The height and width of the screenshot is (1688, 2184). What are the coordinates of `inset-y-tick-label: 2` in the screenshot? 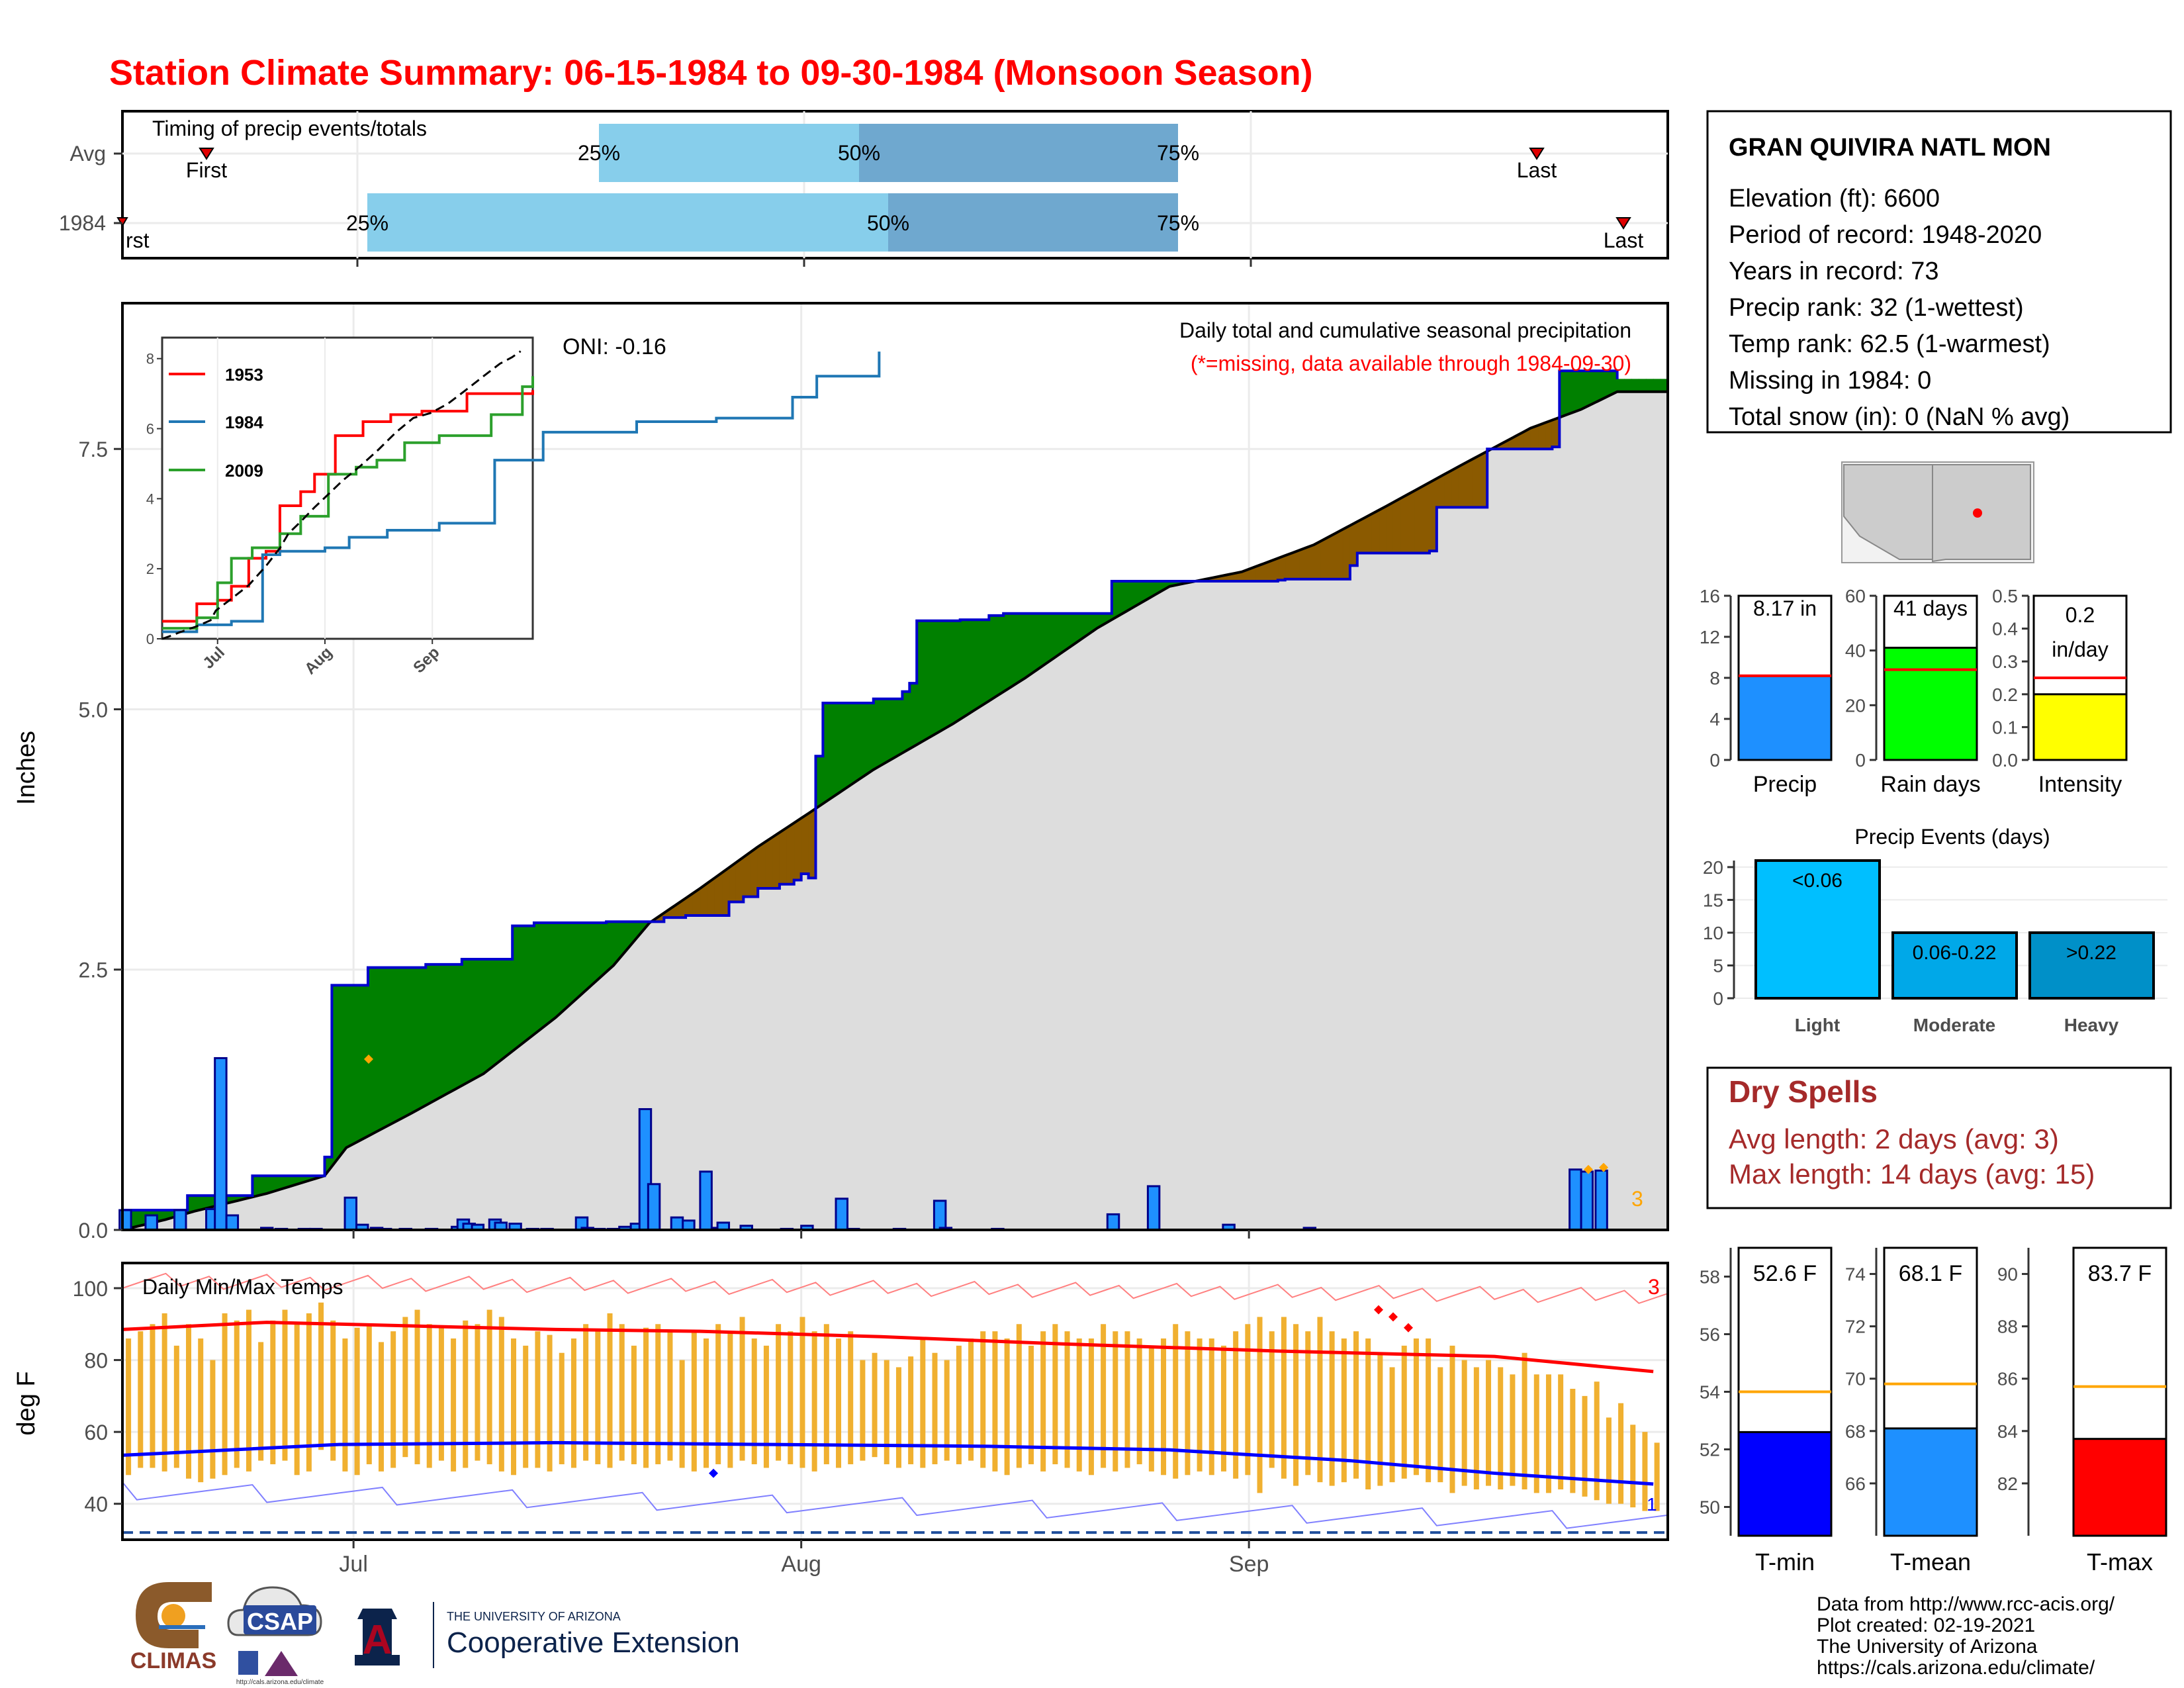 It's located at (150, 569).